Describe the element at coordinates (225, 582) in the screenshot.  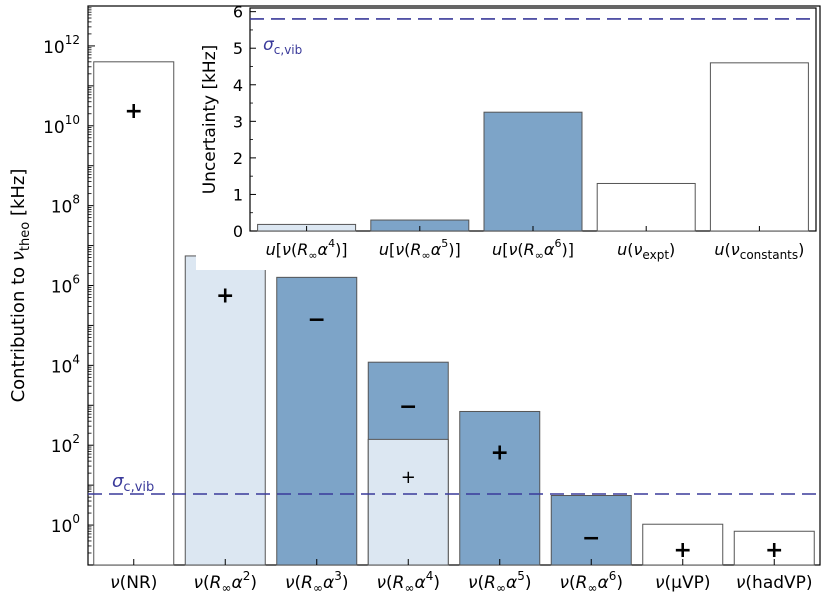
I see `x-tick-label: ν(R∞α2)` at that location.